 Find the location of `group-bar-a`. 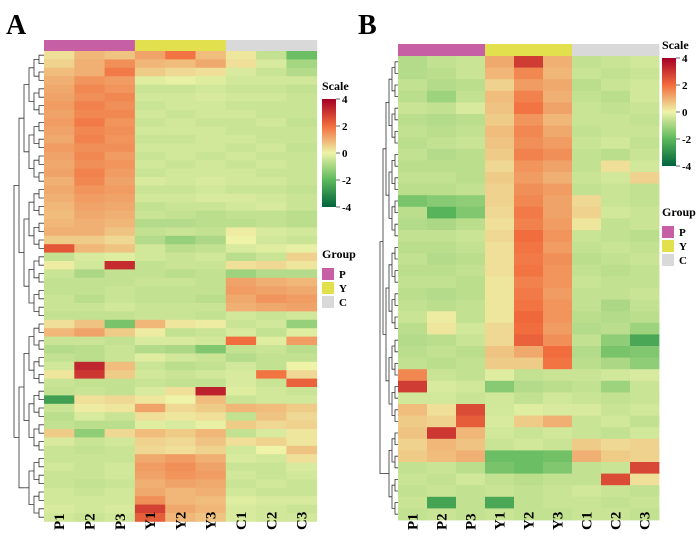

group-bar-a is located at coordinates (181, 45).